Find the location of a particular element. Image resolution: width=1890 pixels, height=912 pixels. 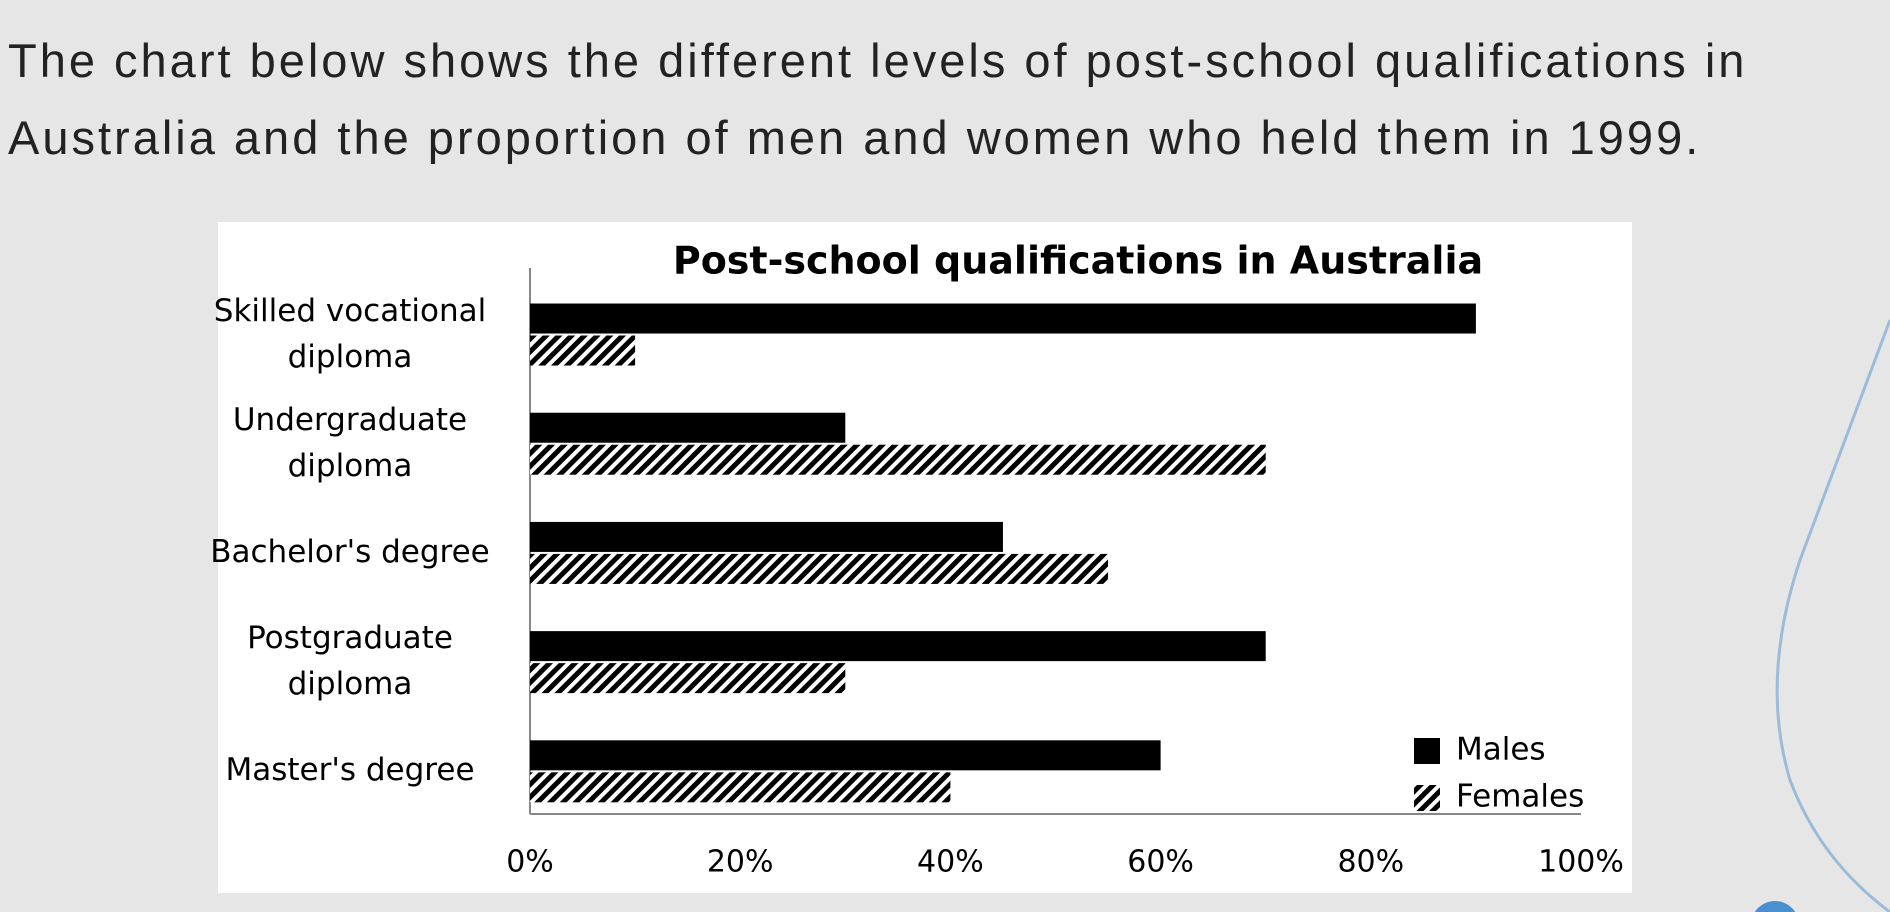

y-tick-label: Master's degree is located at coordinates (350, 770).